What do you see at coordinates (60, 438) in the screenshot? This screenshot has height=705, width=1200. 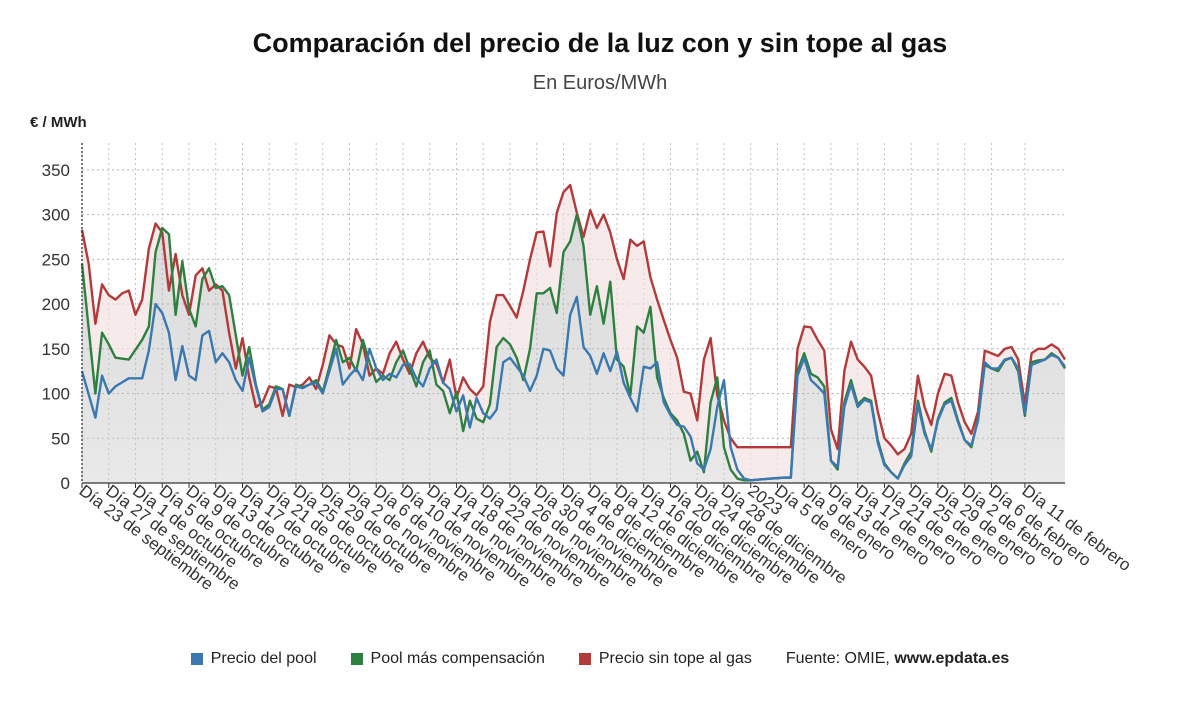 I see `y-tick-label-1: 50` at bounding box center [60, 438].